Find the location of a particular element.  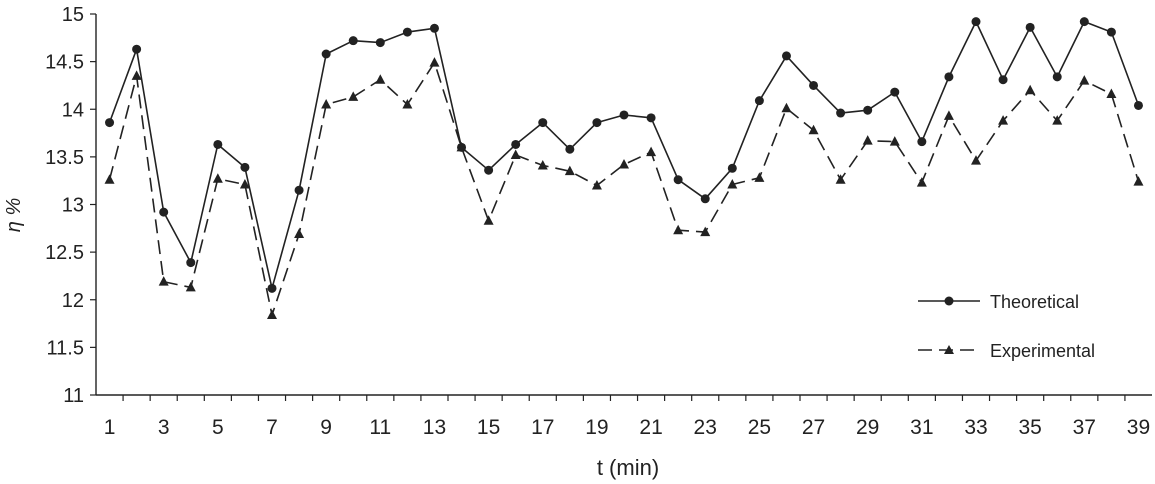

legend-experimental-label: Experimental is located at coordinates (1042, 351).